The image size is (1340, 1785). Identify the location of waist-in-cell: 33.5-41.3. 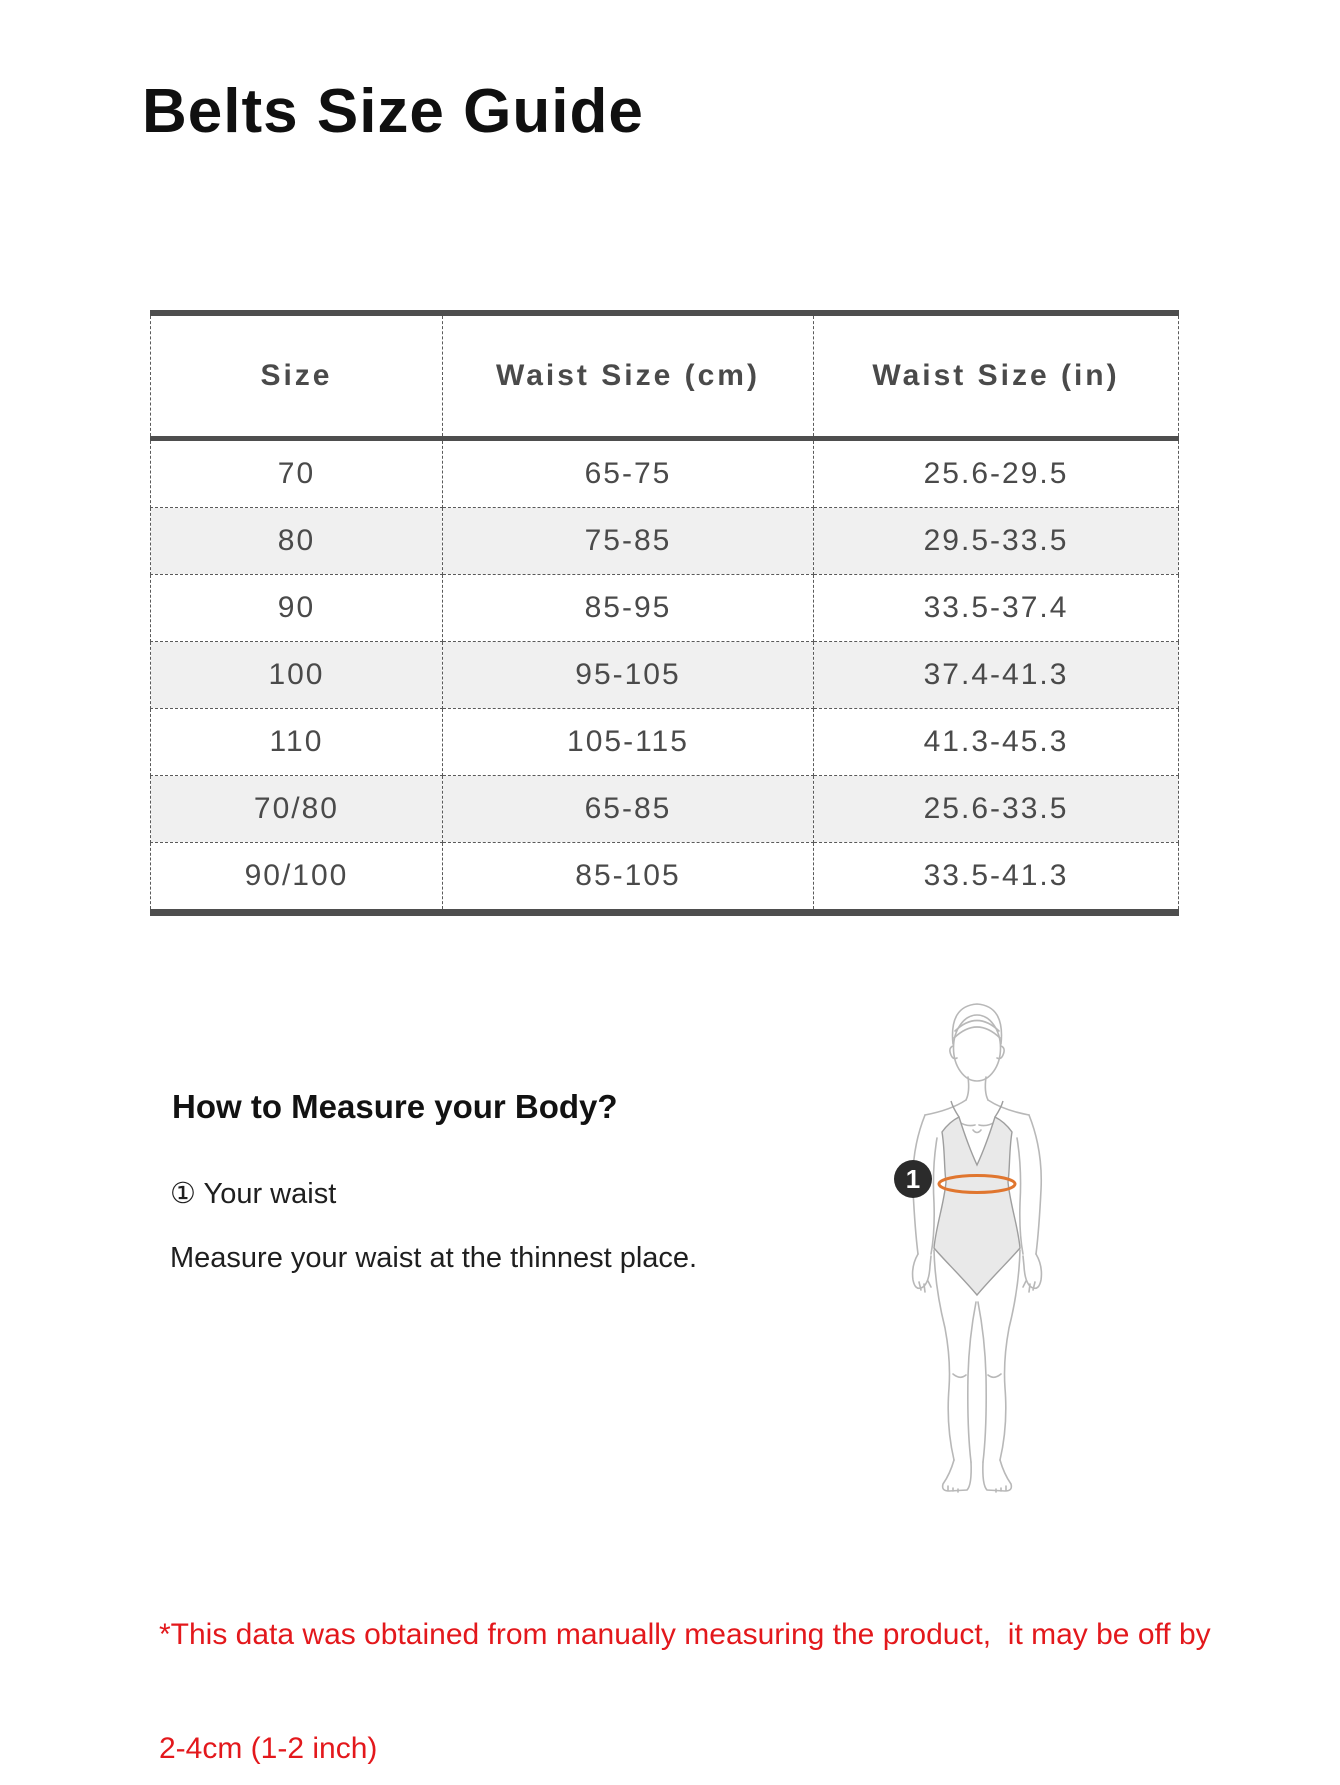
(996, 877).